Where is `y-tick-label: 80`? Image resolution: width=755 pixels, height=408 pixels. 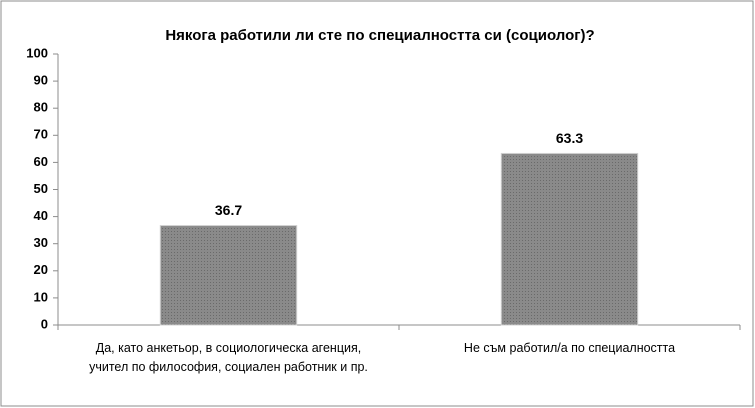 y-tick-label: 80 is located at coordinates (41, 107).